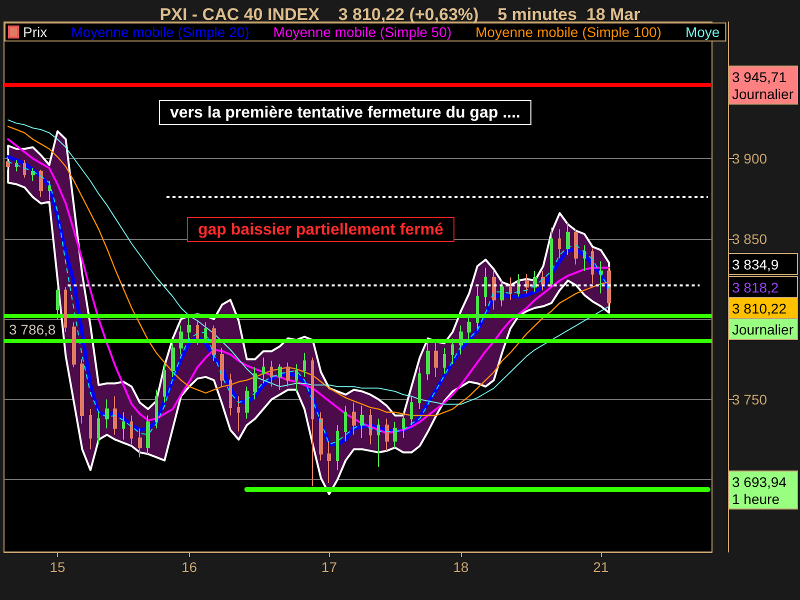 The image size is (800, 600). Describe the element at coordinates (601, 567) in the screenshot. I see `x-tick-label: 21` at that location.